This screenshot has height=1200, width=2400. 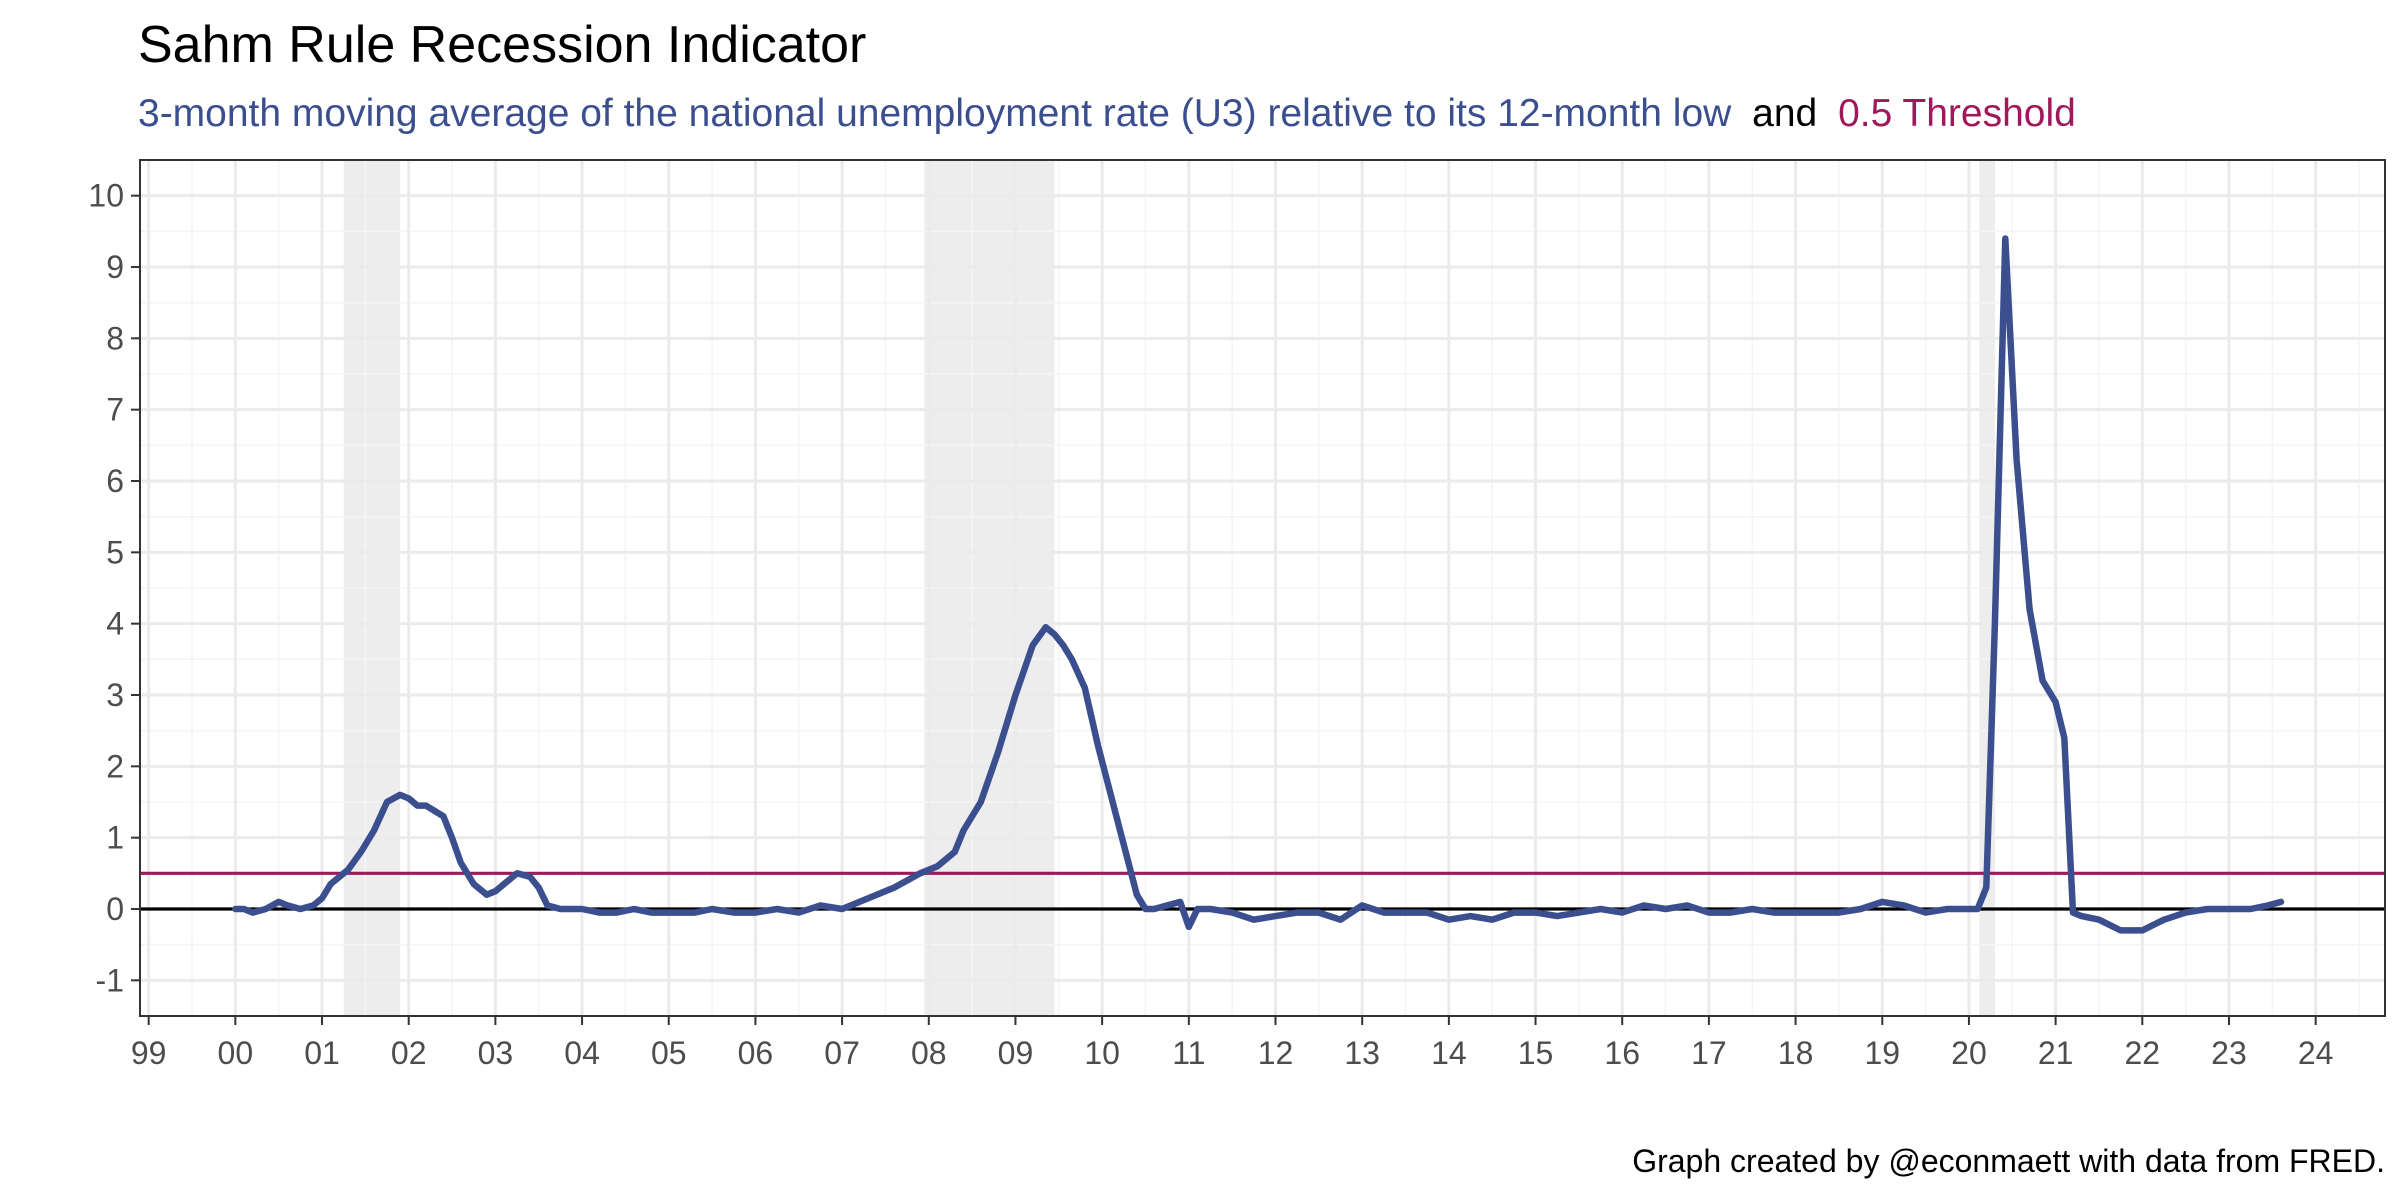 I want to click on x-tick-label: 22, so click(x=2143, y=1053).